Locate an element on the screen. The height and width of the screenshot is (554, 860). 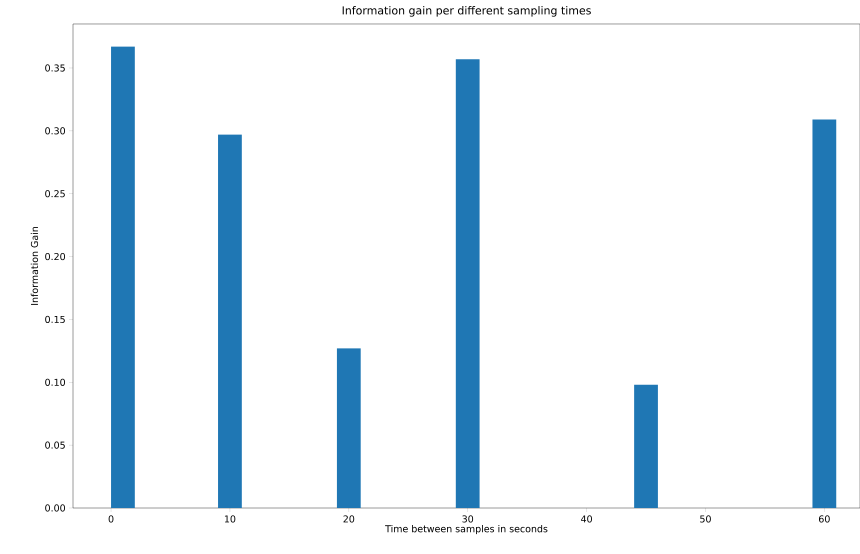
chart-title: Information gain per different sampling times is located at coordinates (466, 11).